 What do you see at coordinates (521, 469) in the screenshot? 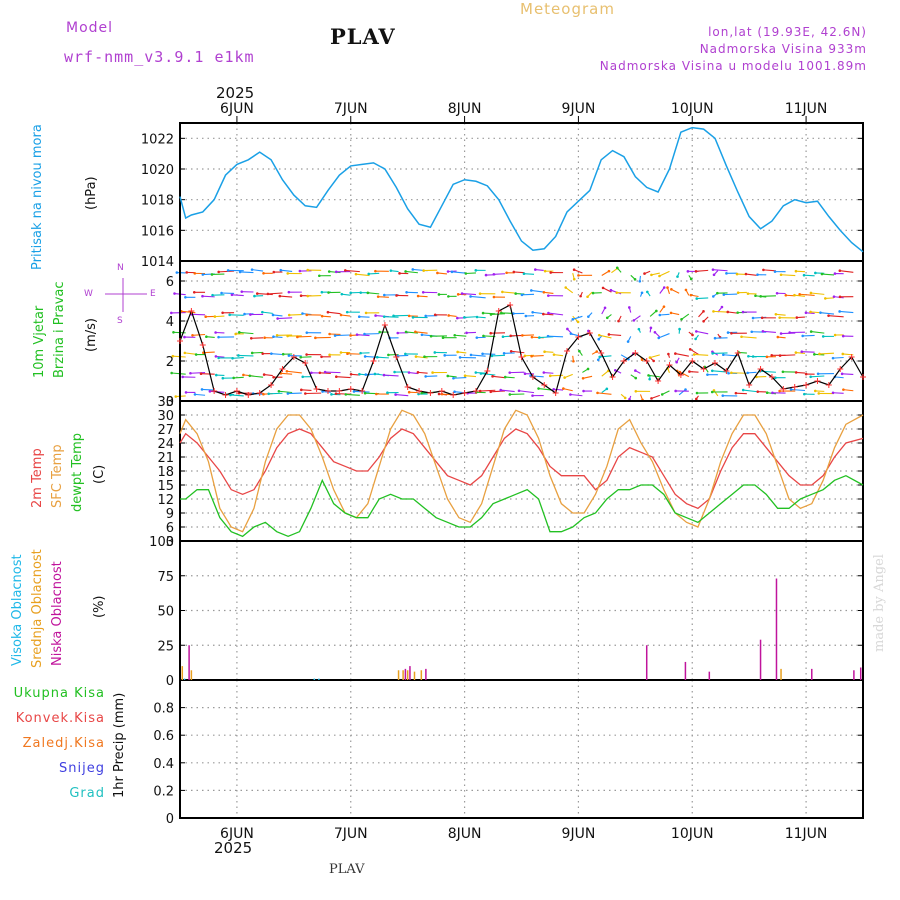
I see `temp-2m-line` at bounding box center [521, 469].